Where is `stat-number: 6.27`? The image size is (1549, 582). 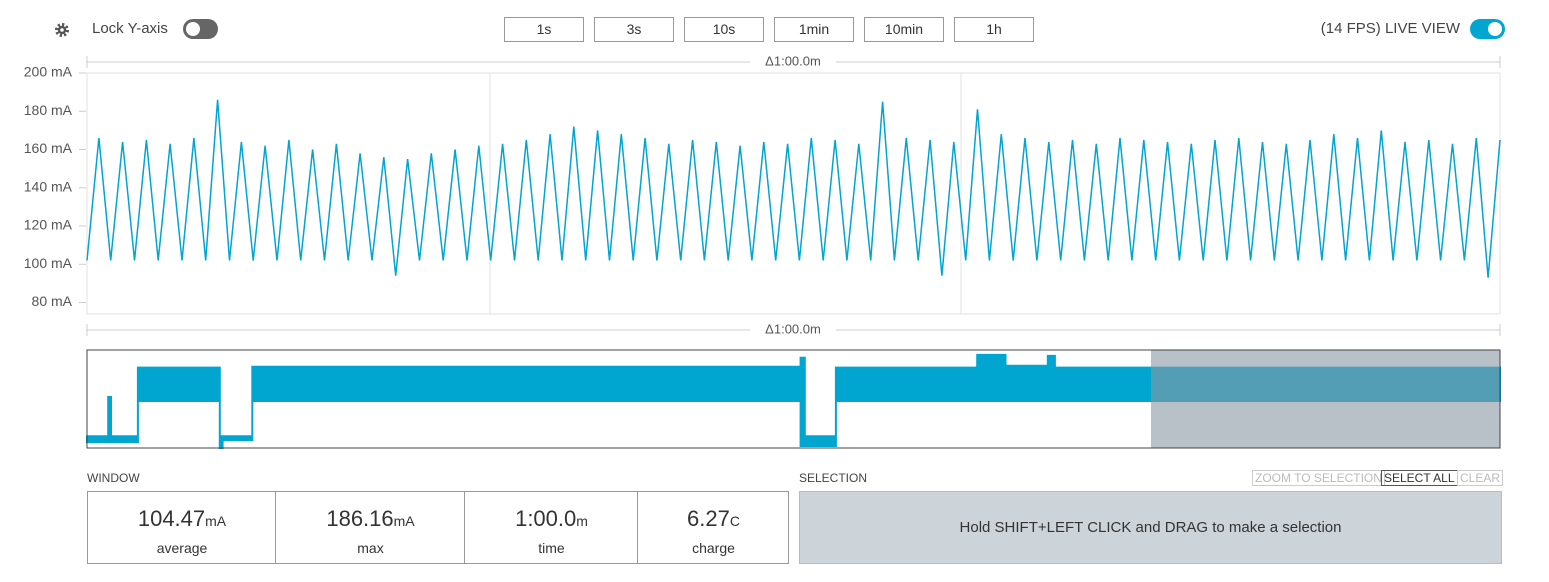 stat-number: 6.27 is located at coordinates (708, 518).